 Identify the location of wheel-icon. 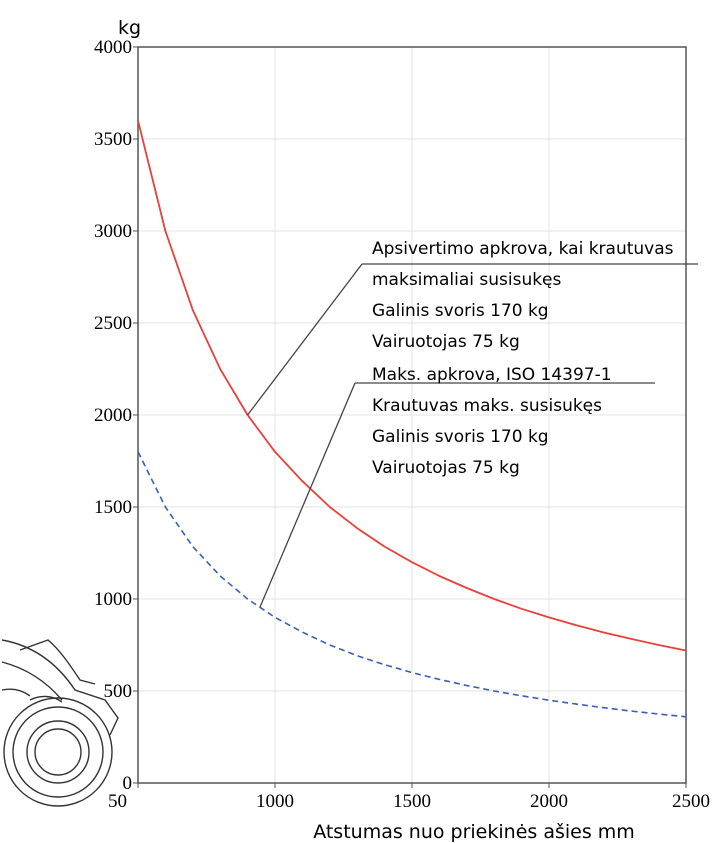
(60, 723).